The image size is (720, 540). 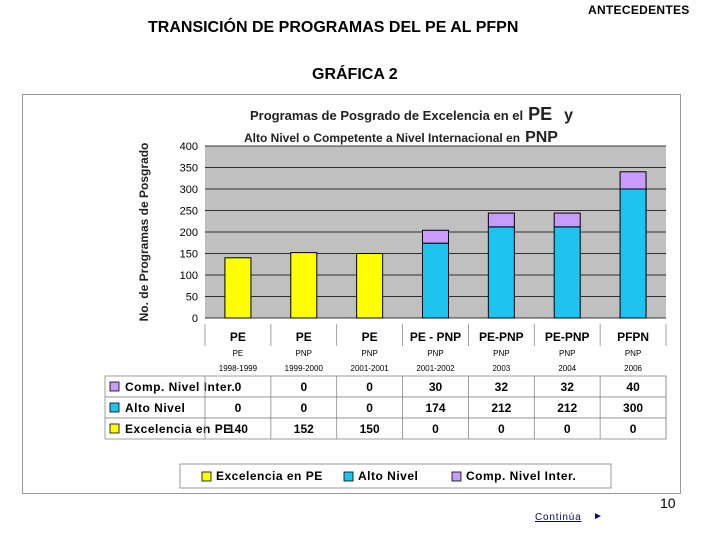 I want to click on category-label: PFPN, so click(x=633, y=337).